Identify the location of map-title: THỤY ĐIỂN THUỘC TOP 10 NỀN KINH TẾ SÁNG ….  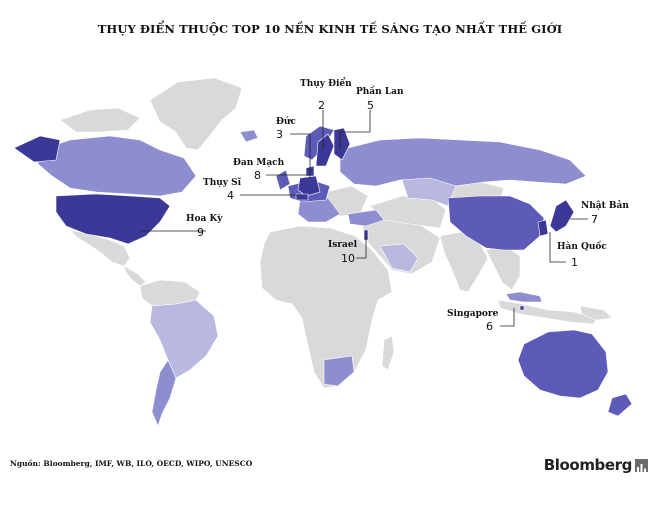
(330, 29).